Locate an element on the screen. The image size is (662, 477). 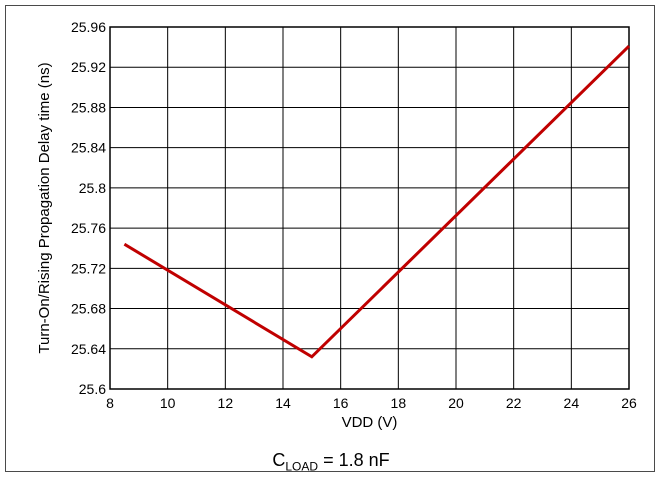
x-tick-label: 16 is located at coordinates (341, 403).